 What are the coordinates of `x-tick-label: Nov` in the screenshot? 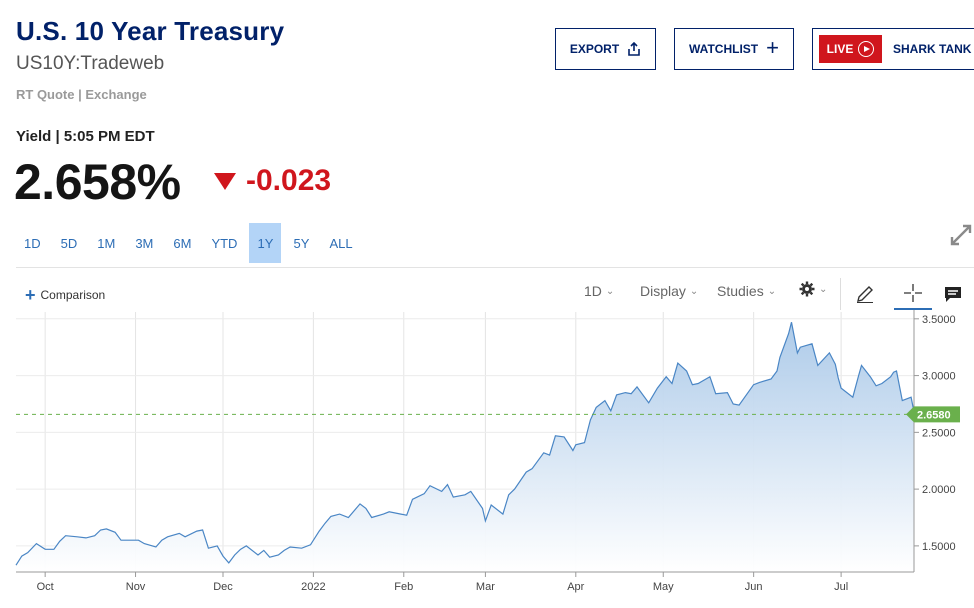 It's located at (136, 587).